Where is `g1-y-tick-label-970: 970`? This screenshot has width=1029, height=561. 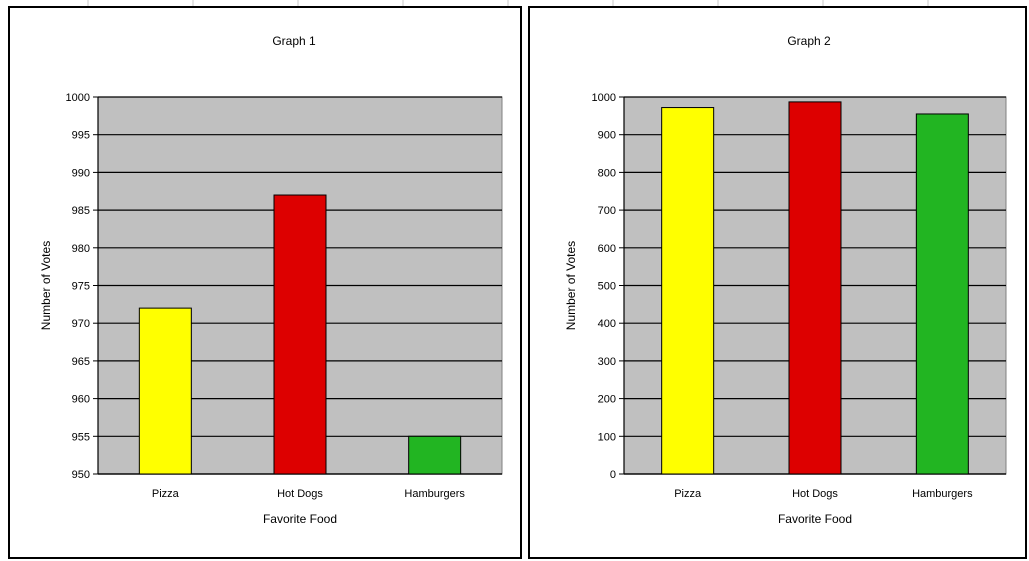 g1-y-tick-label-970: 970 is located at coordinates (81, 324).